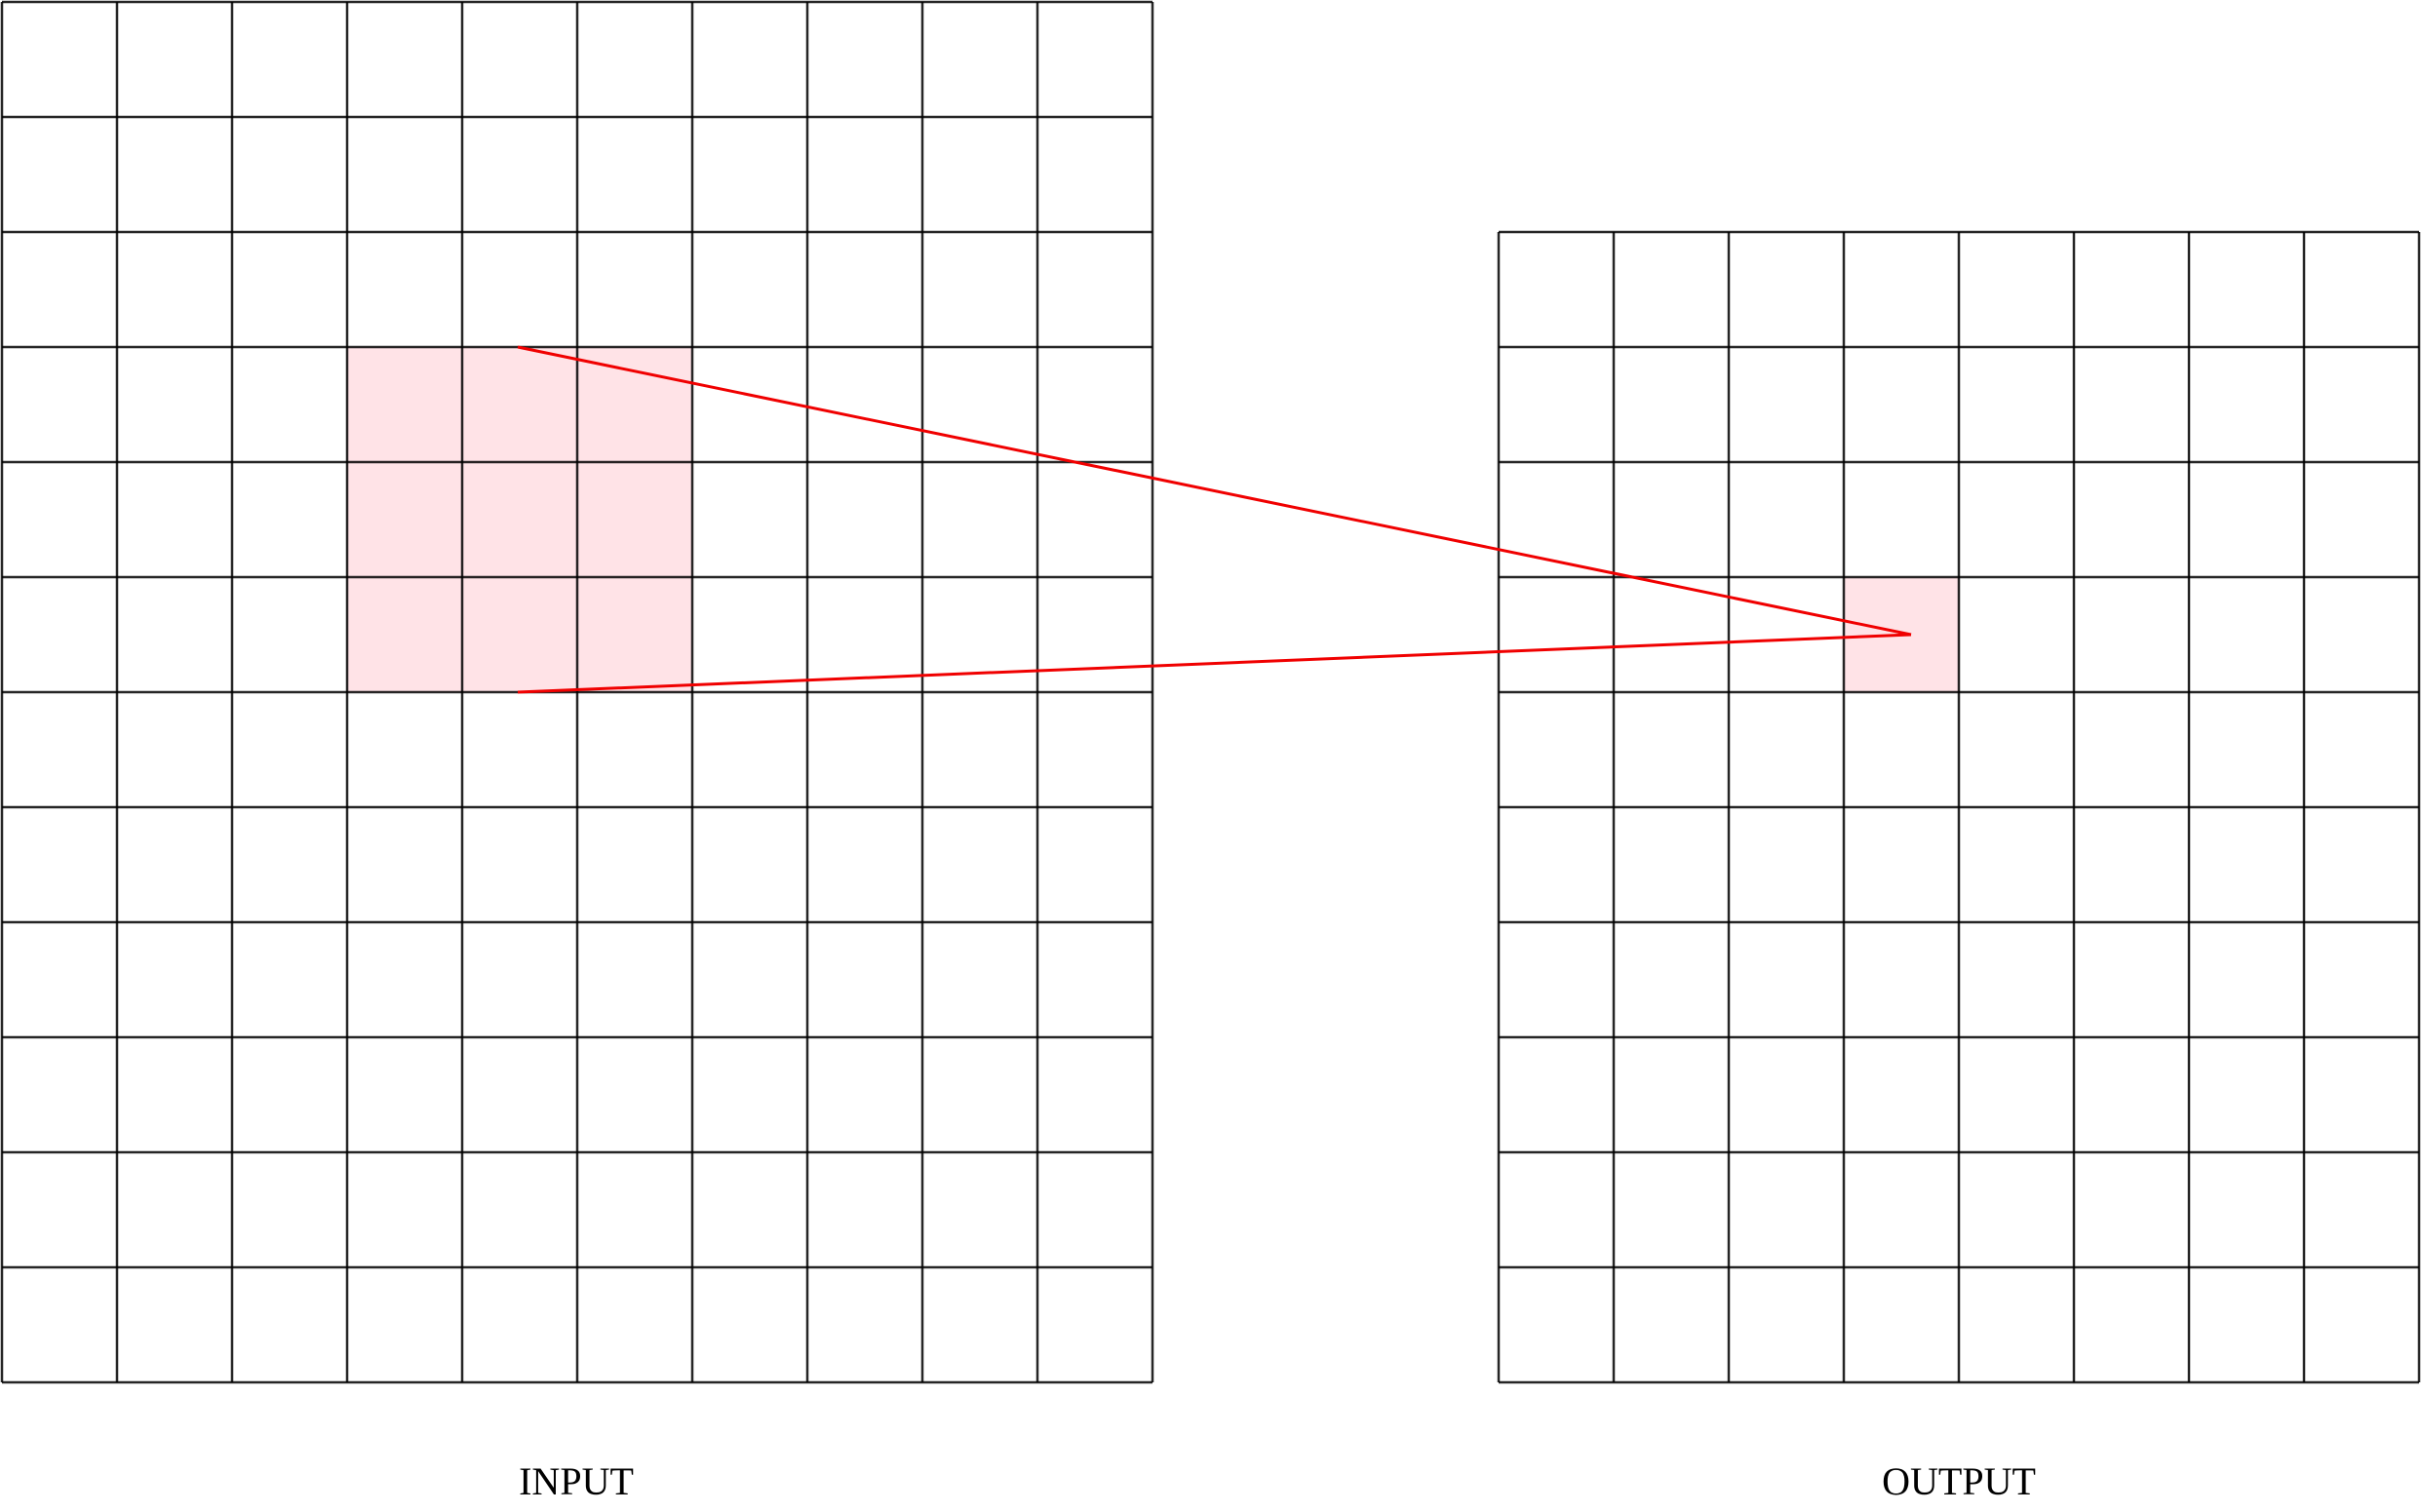 The width and height of the screenshot is (2422, 1512). What do you see at coordinates (519, 519) in the screenshot?
I see `receptive-field` at bounding box center [519, 519].